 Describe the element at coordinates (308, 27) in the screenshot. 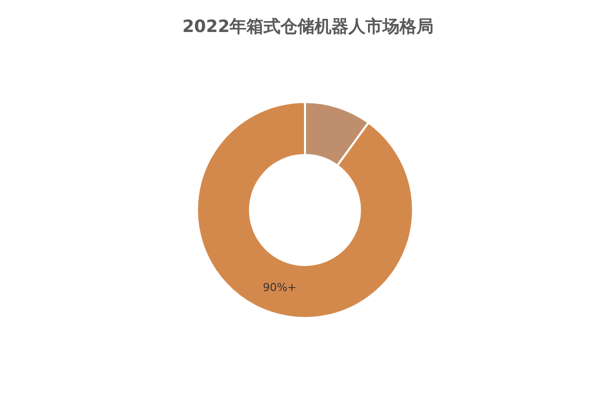

I see `chart-title: 2022年箱式仓储机器人市场格局` at that location.